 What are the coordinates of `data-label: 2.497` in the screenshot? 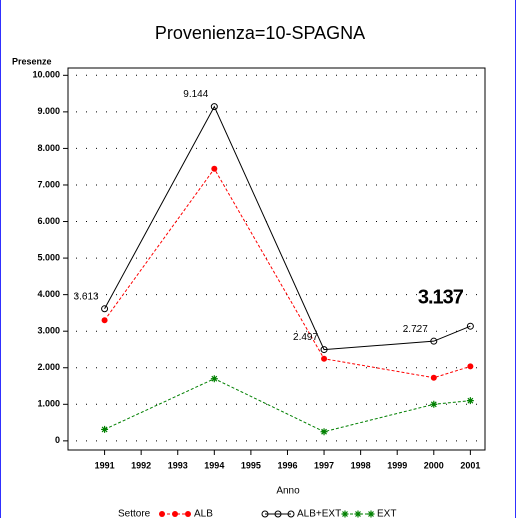 It's located at (305, 337).